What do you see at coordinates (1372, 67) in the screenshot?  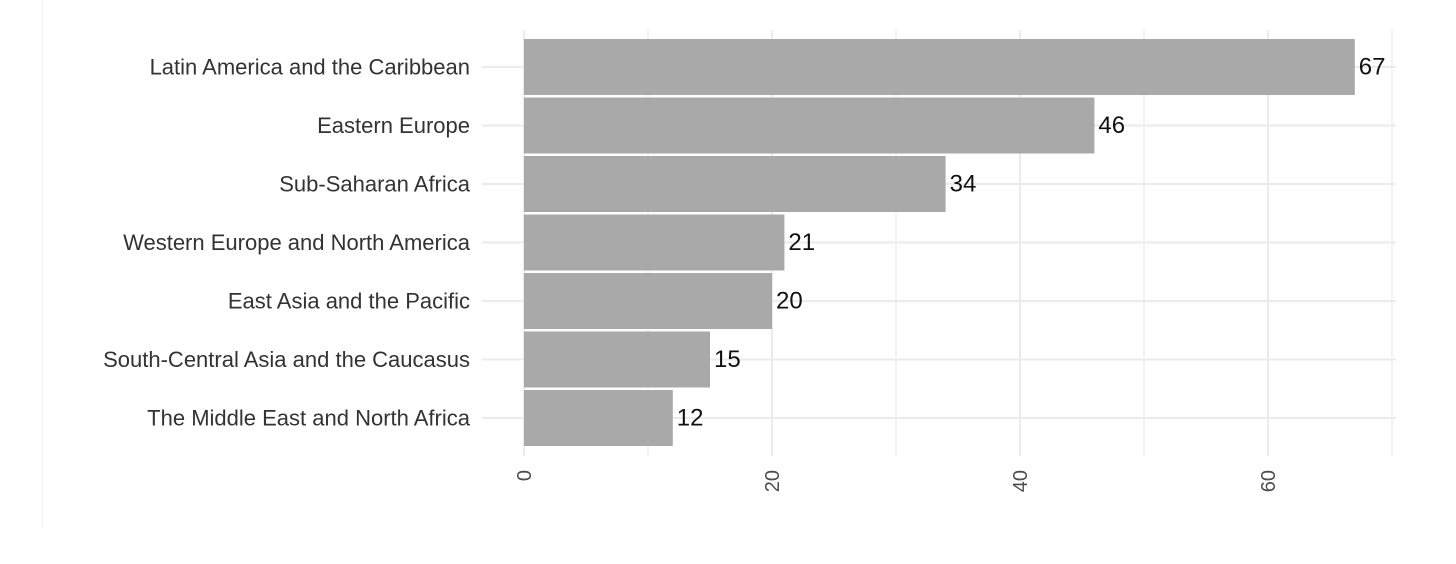 I see `value-label: 67` at bounding box center [1372, 67].